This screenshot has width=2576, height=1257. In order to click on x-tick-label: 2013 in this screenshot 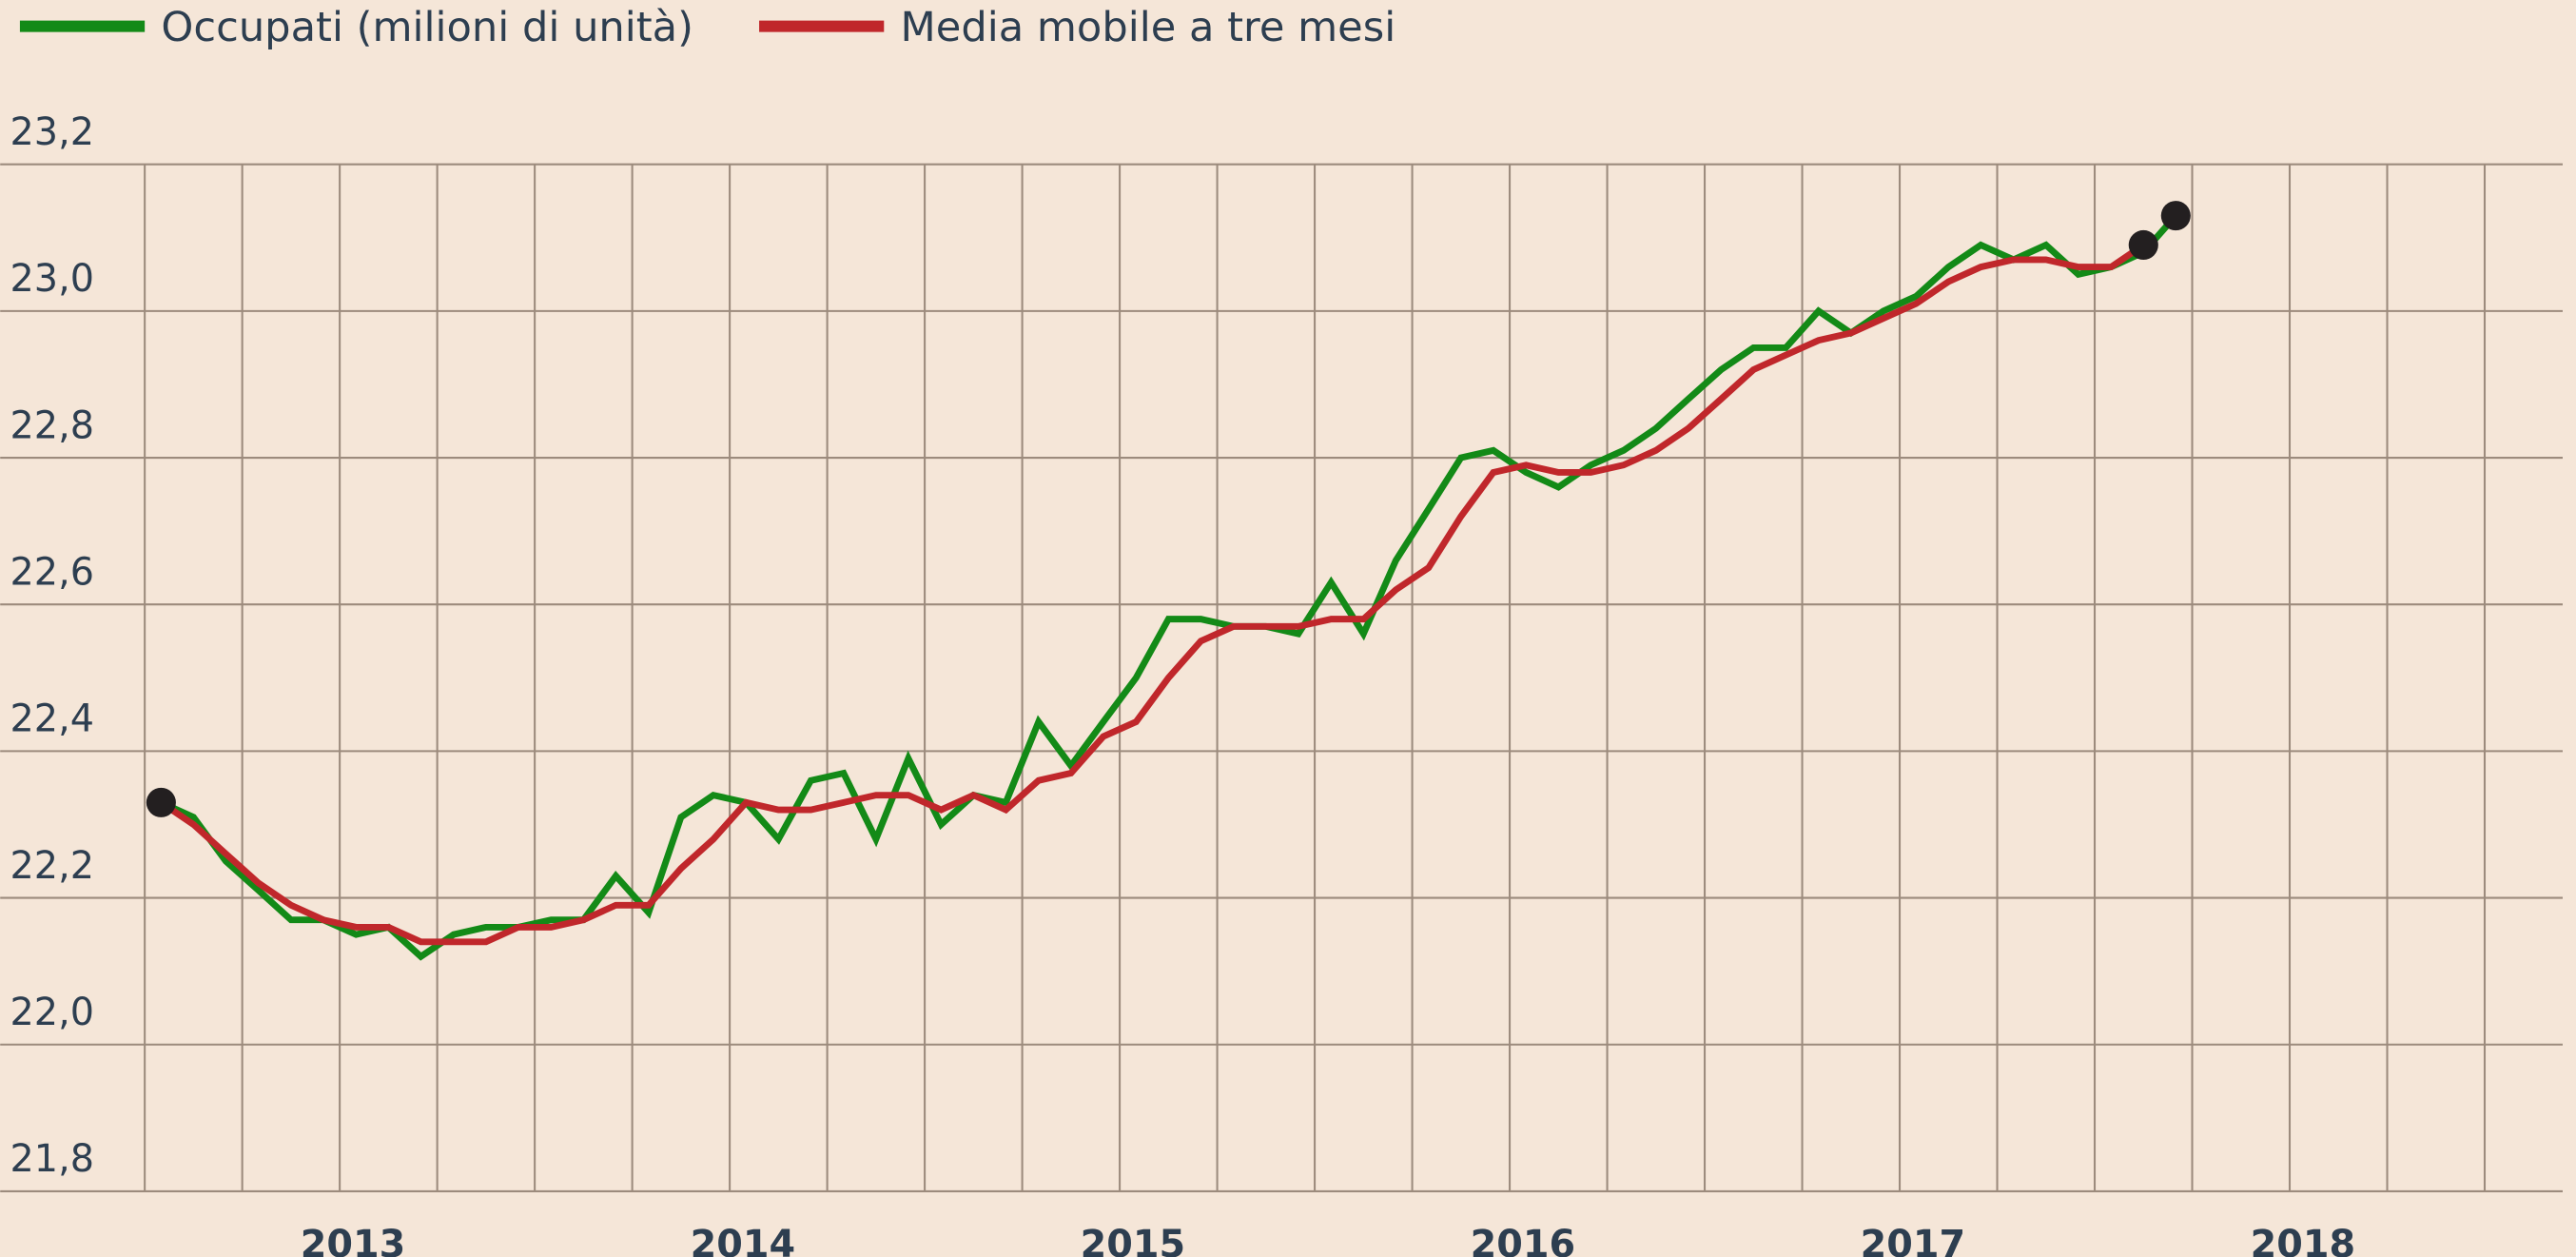, I will do `click(353, 1240)`.